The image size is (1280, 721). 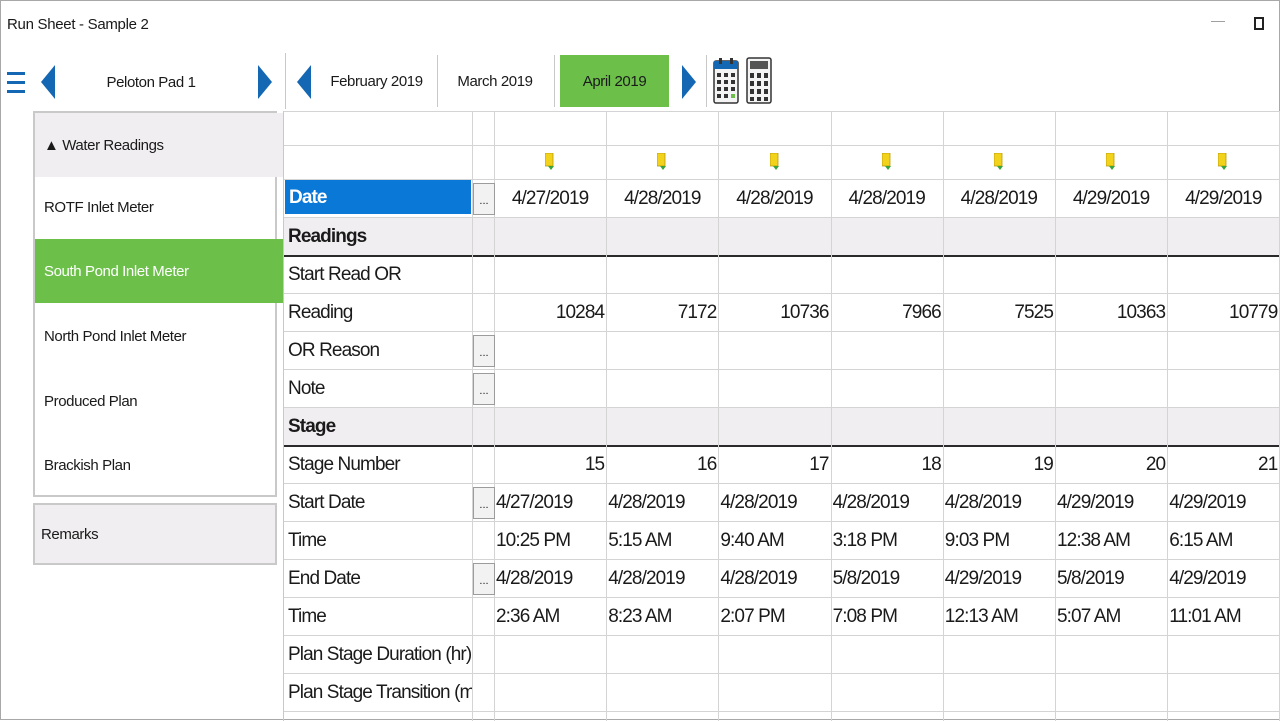 I want to click on reading-cell: 7966, so click(x=922, y=312).